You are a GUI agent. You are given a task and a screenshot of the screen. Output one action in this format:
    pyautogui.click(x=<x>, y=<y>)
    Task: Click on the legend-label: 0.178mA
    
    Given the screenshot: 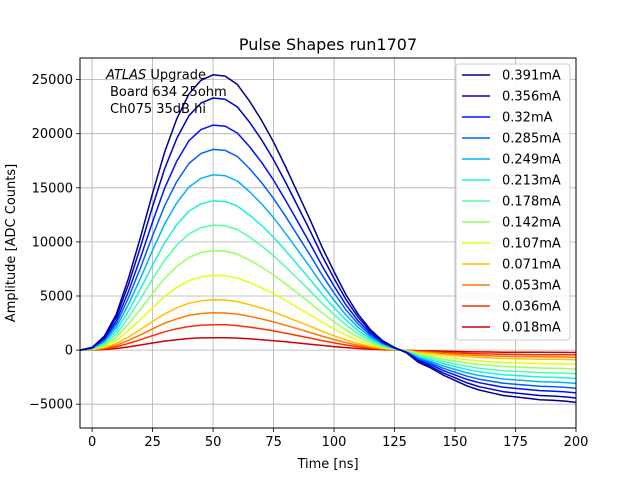 What is the action you would take?
    pyautogui.click(x=531, y=202)
    